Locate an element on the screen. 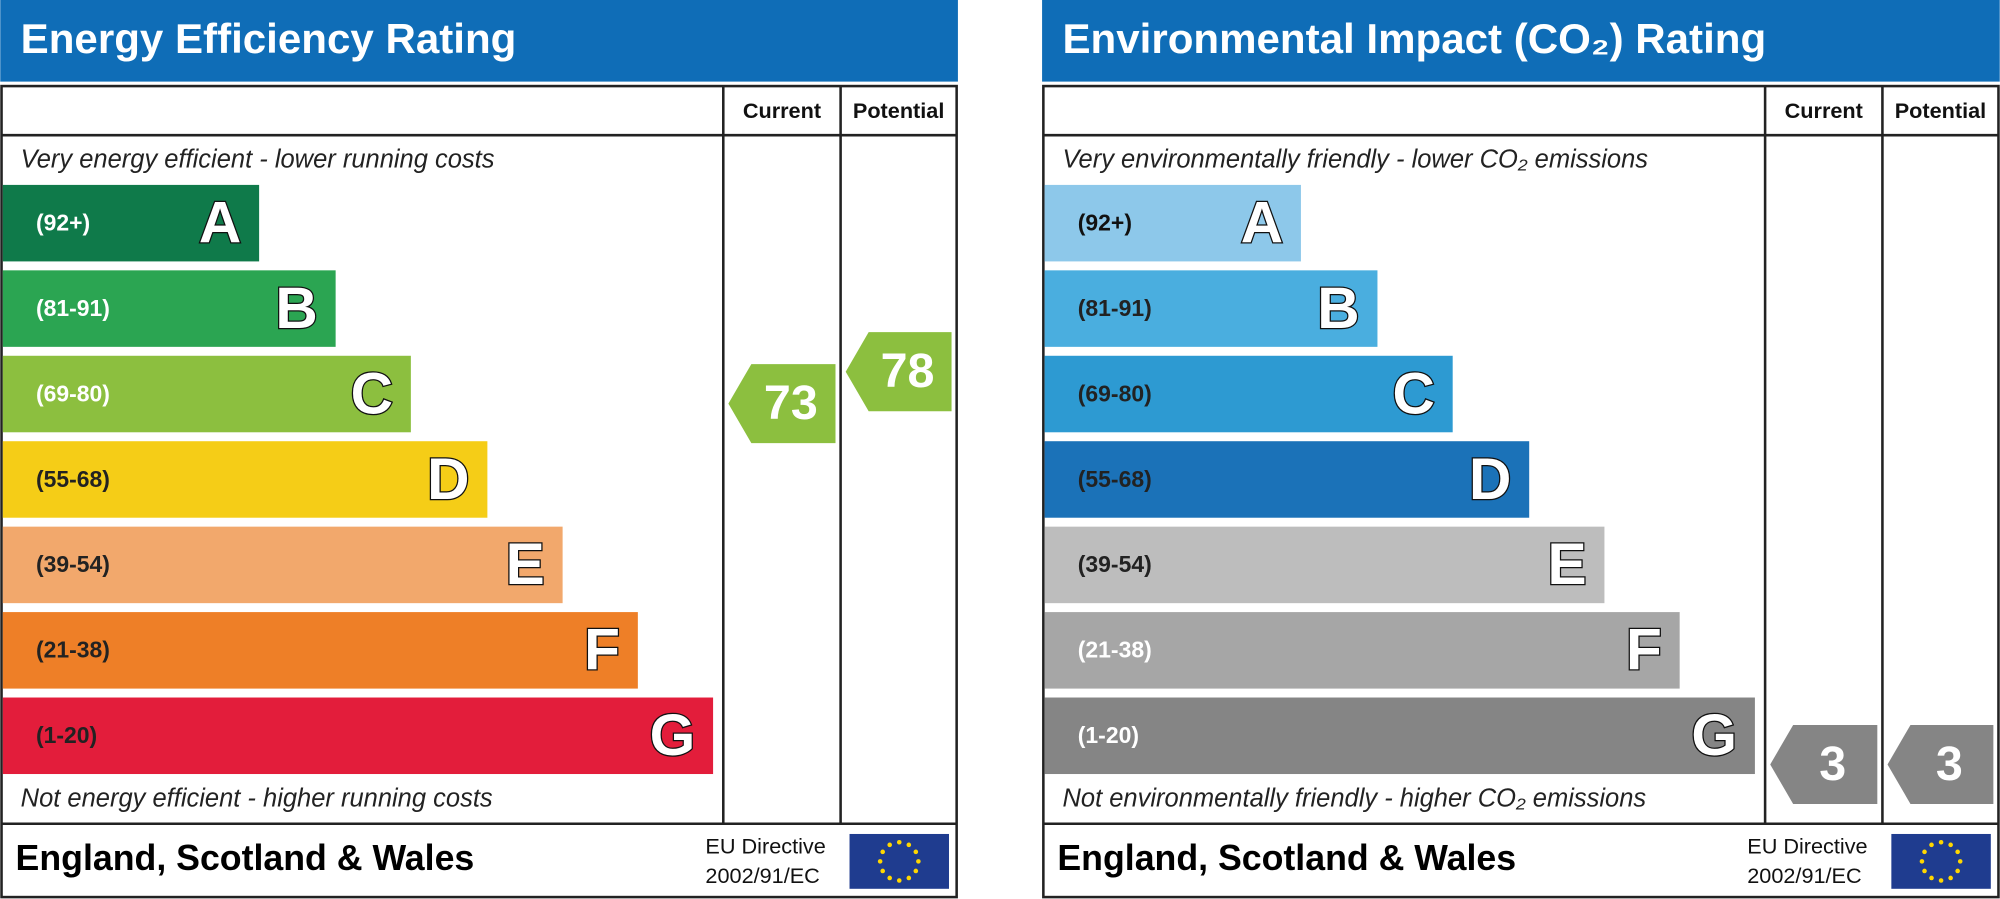 This screenshot has height=899, width=2000. rating-value: 73 is located at coordinates (791, 403).